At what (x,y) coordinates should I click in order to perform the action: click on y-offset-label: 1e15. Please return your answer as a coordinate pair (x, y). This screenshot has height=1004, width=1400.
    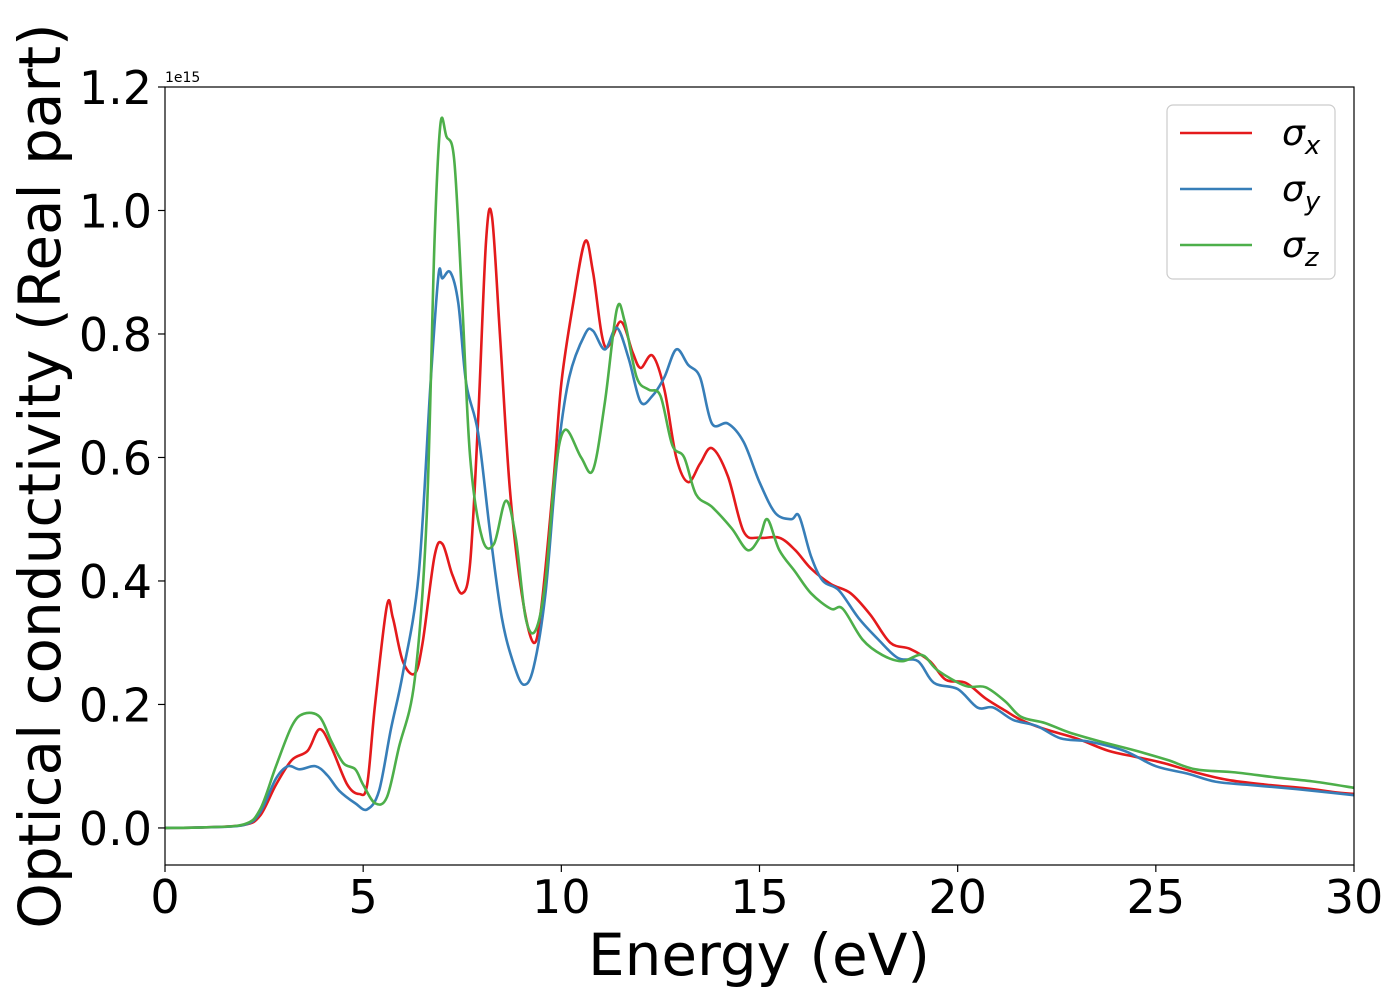
    Looking at the image, I should click on (182, 78).